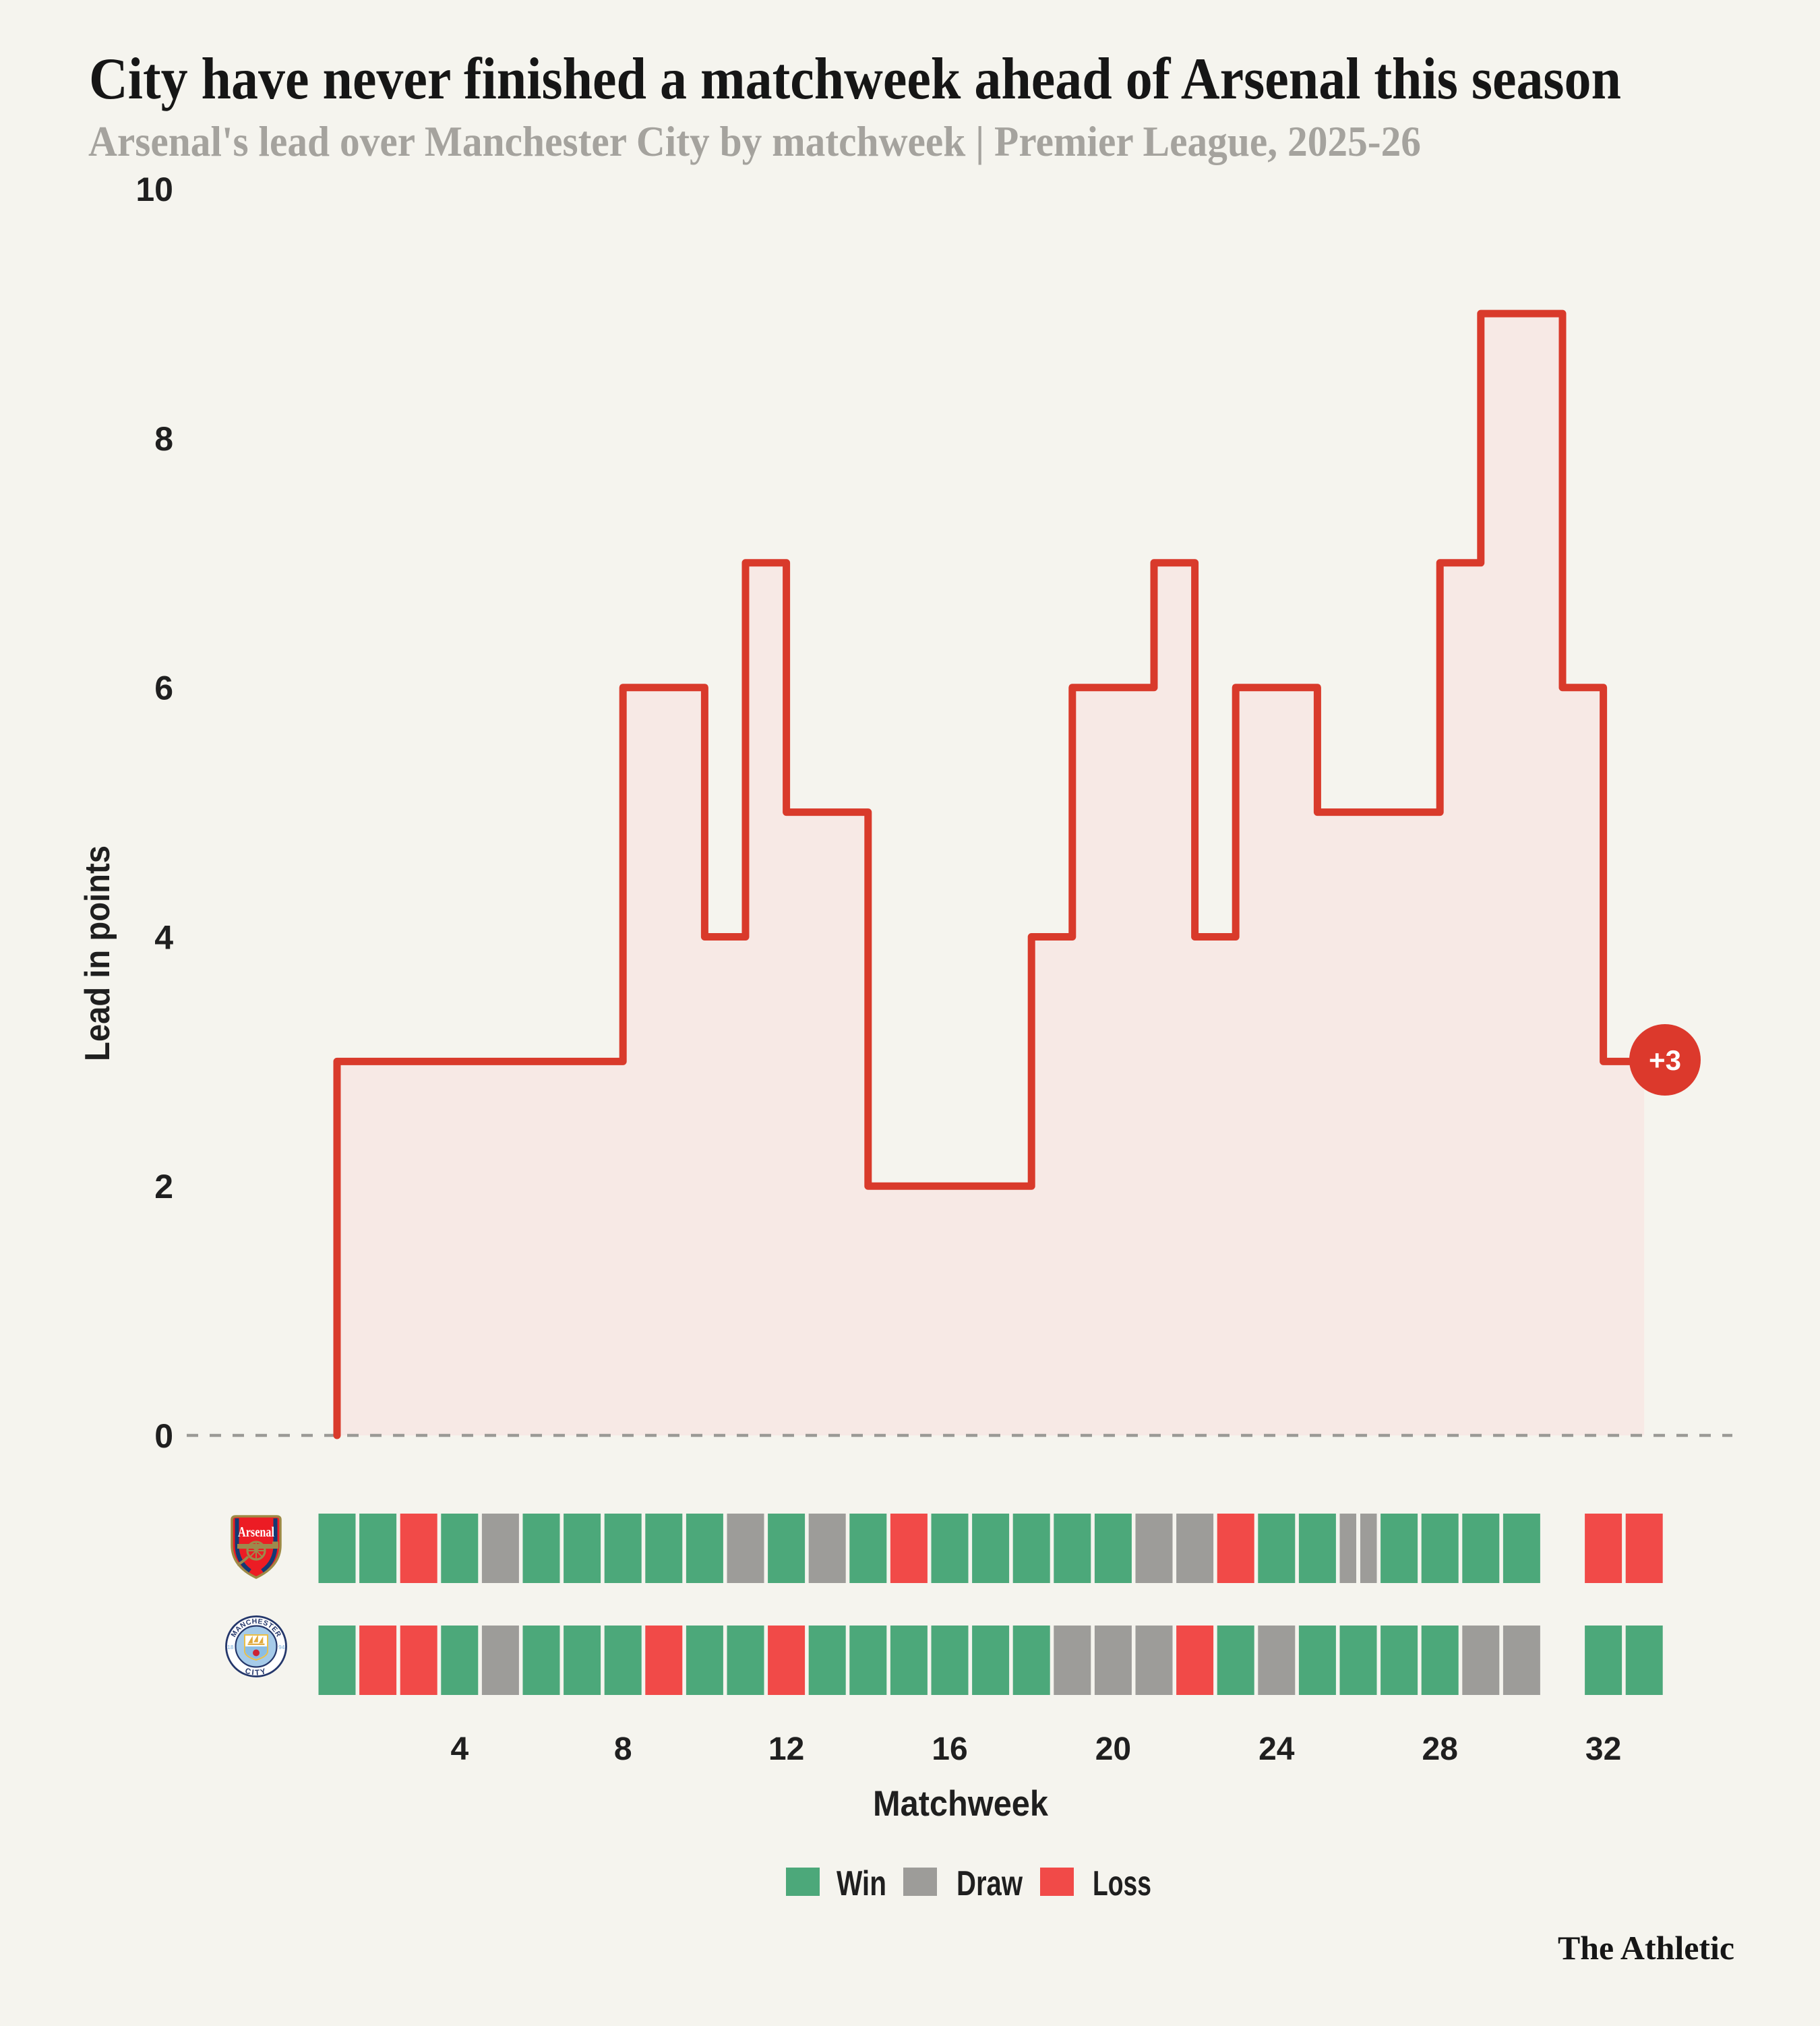 Image resolution: width=1820 pixels, height=2026 pixels. Describe the element at coordinates (1122, 1883) in the screenshot. I see `svg-text: Loss` at that location.